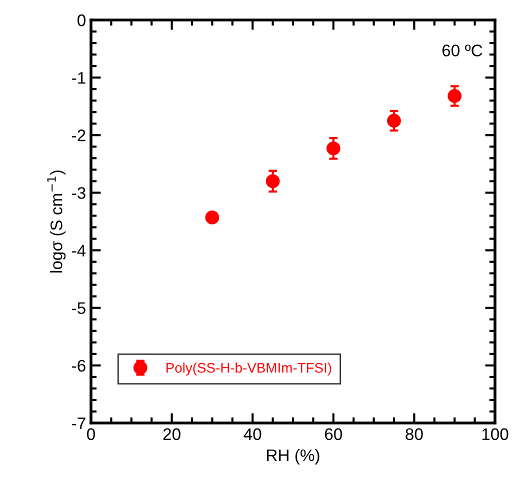  What do you see at coordinates (79, 250) in the screenshot?
I see `y-tick-label: -4` at bounding box center [79, 250].